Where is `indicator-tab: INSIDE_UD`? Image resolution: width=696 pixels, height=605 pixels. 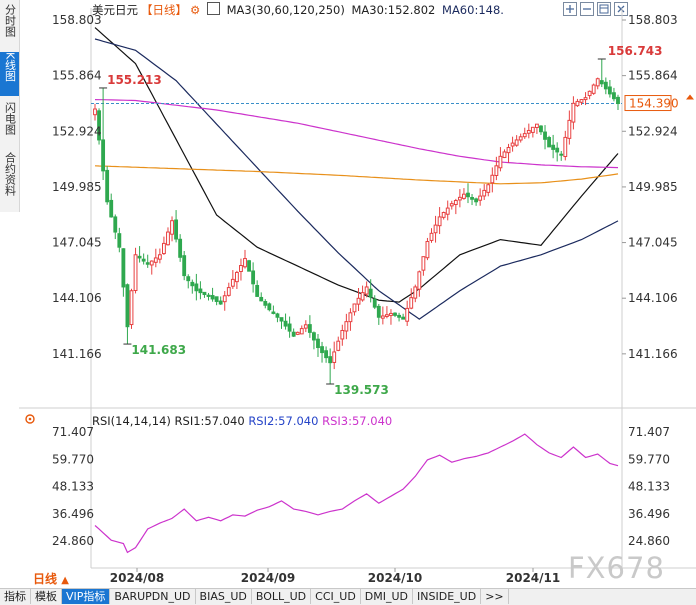
indicator-tab: INSIDE_UD is located at coordinates (447, 596).